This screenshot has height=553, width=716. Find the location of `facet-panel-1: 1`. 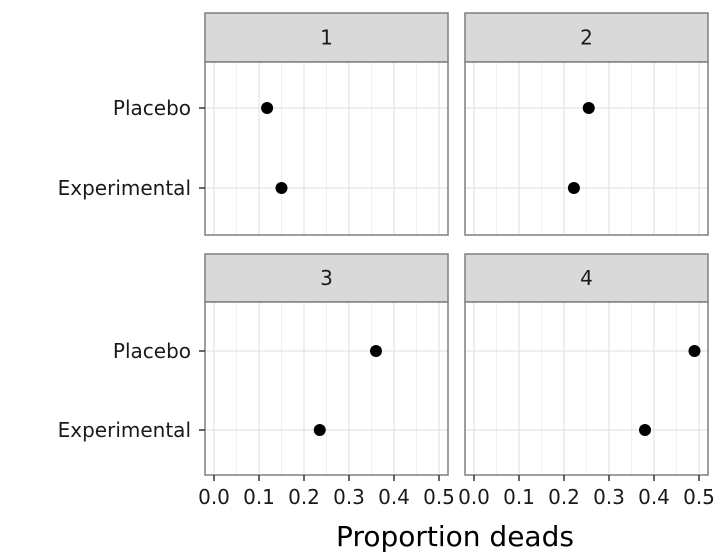

facet-panel-1: 1 is located at coordinates (326, 124).